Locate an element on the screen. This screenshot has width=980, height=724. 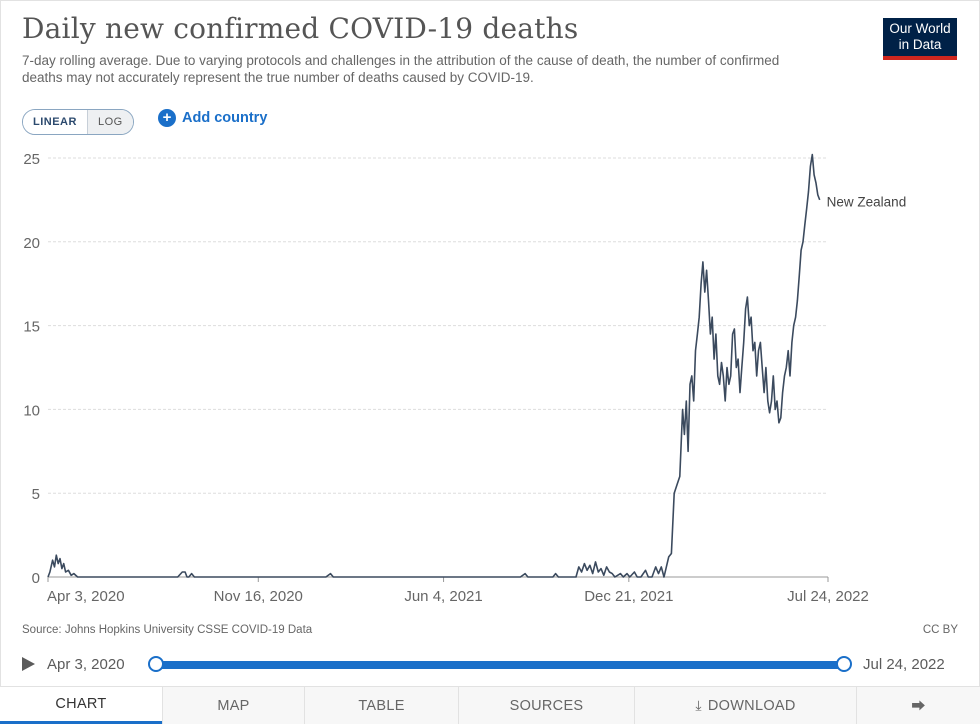
tab-map: MAP is located at coordinates (233, 705).